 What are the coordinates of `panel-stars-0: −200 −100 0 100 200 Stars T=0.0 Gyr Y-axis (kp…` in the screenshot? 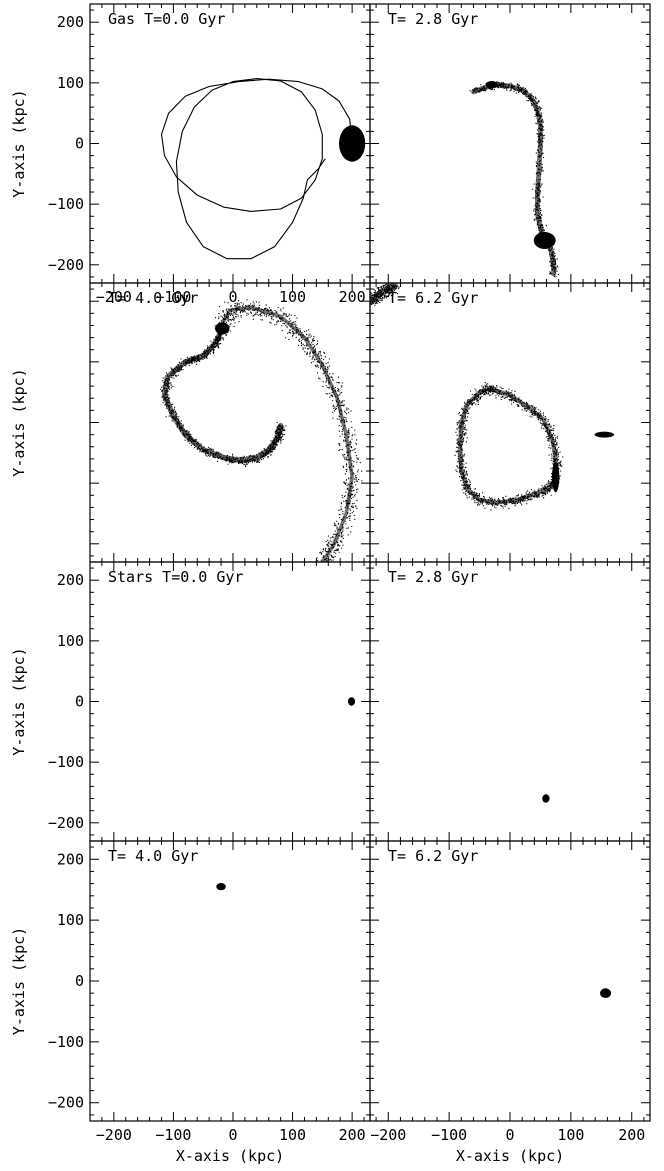 It's located at (190, 701).